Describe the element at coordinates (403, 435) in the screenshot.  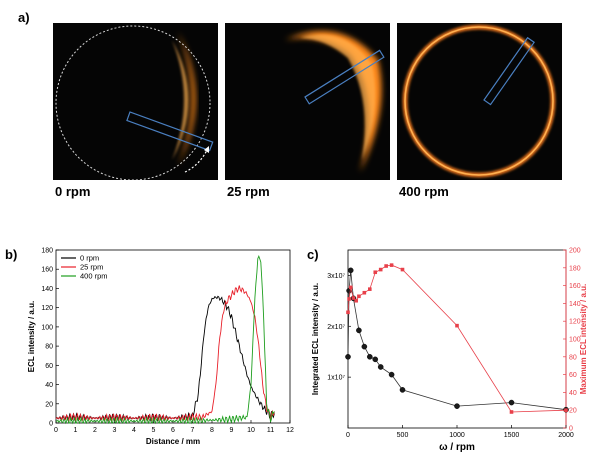
I see `x-tick-label: 500` at that location.